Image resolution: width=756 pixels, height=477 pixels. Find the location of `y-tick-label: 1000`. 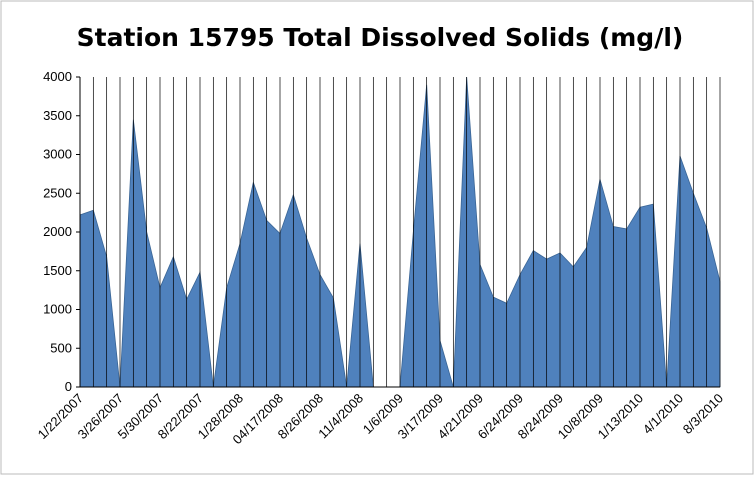

y-tick-label: 1000 is located at coordinates (57, 309).